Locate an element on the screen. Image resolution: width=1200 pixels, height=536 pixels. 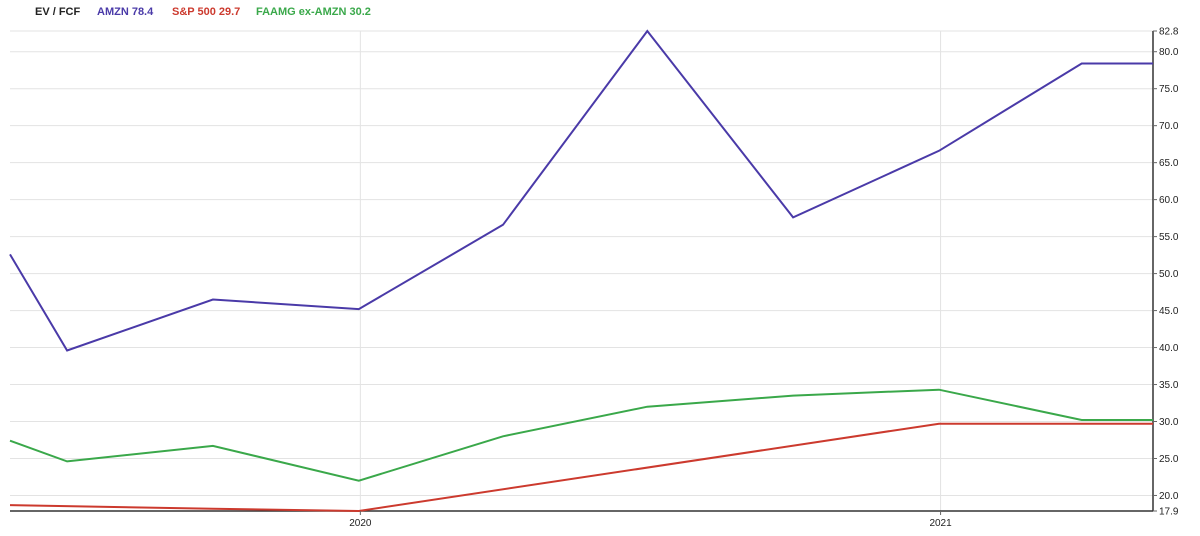
y-tick-label: 55.0 is located at coordinates (1169, 237).